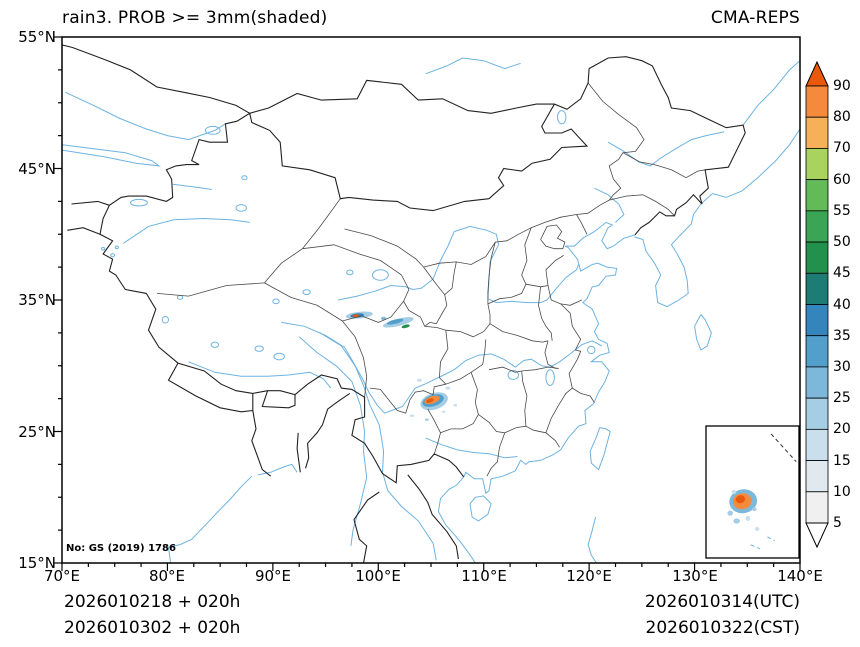  What do you see at coordinates (484, 576) in the screenshot?
I see `x-tick-label: 110°E` at bounding box center [484, 576].